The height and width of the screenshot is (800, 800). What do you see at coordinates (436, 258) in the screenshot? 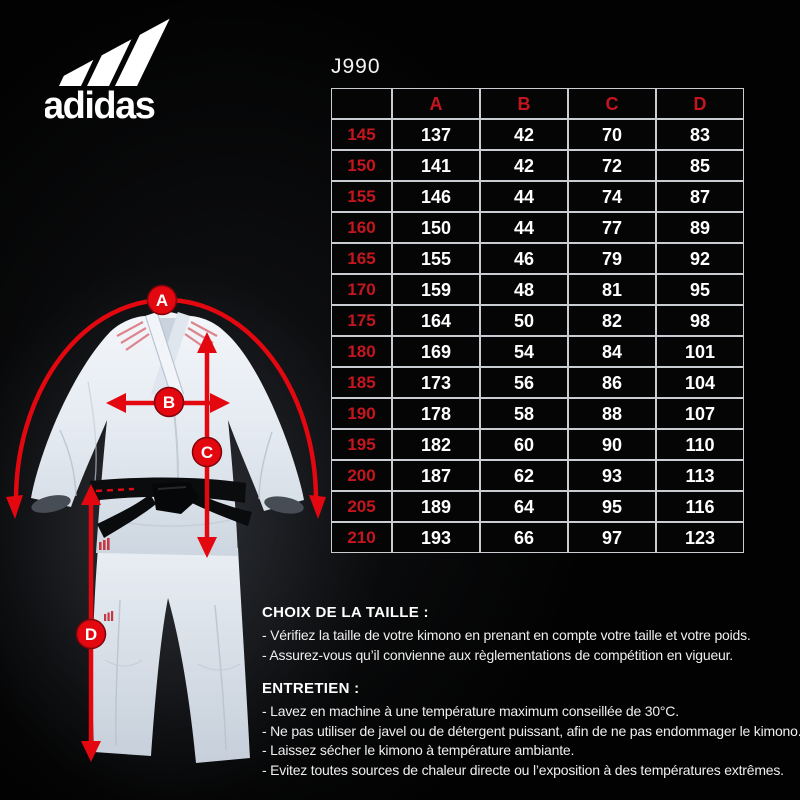
I see `value-cell: 155` at bounding box center [436, 258].